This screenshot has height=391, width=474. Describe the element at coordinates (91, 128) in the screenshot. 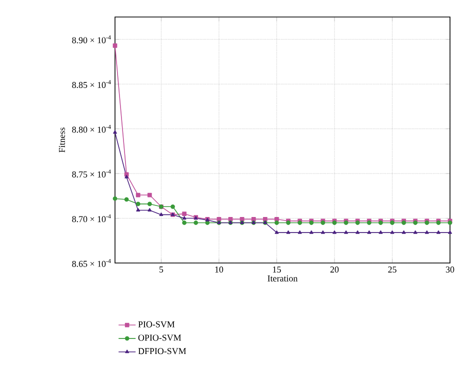

I see `y-tick-label: 8.80 × 10$^{-4}$` at that location.